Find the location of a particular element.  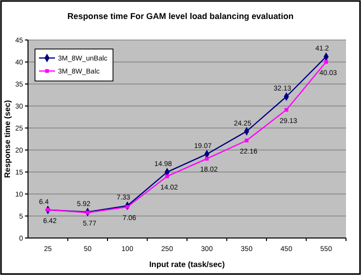

x-axis-title: Input rate (task/sec) is located at coordinates (187, 264).